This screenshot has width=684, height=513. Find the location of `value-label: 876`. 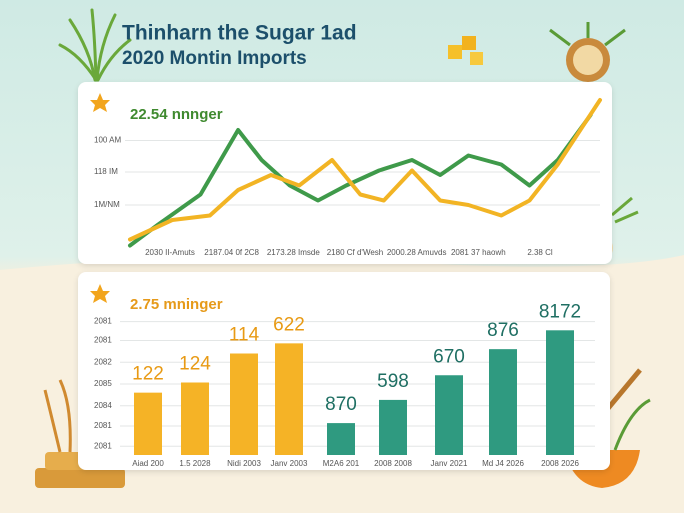

value-label: 876 is located at coordinates (503, 330).